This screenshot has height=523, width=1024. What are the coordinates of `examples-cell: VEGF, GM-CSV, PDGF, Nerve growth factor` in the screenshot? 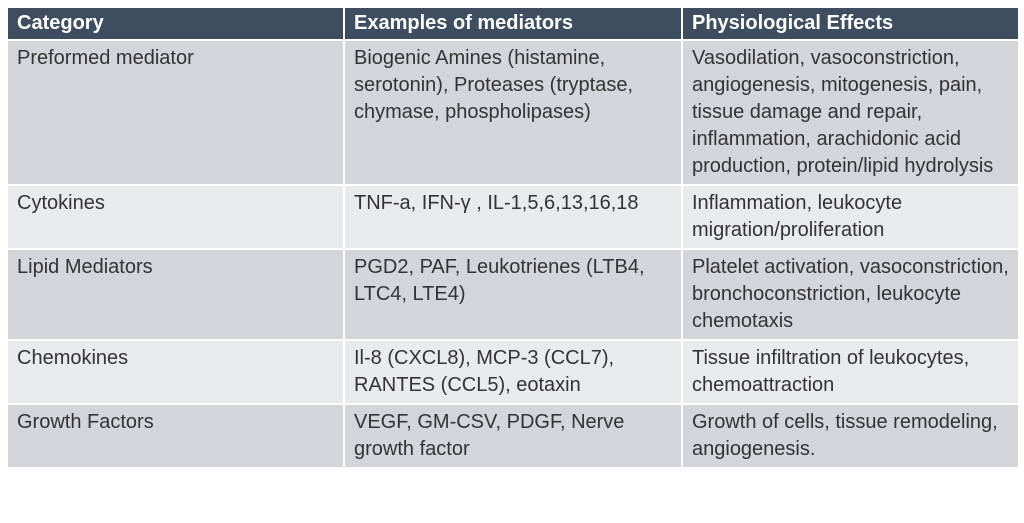 It's located at (513, 436).